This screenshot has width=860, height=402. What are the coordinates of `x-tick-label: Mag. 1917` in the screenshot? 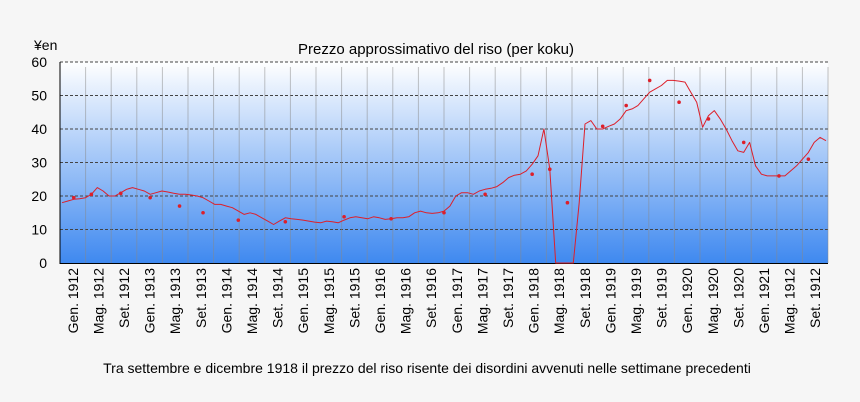 It's located at (482, 301).